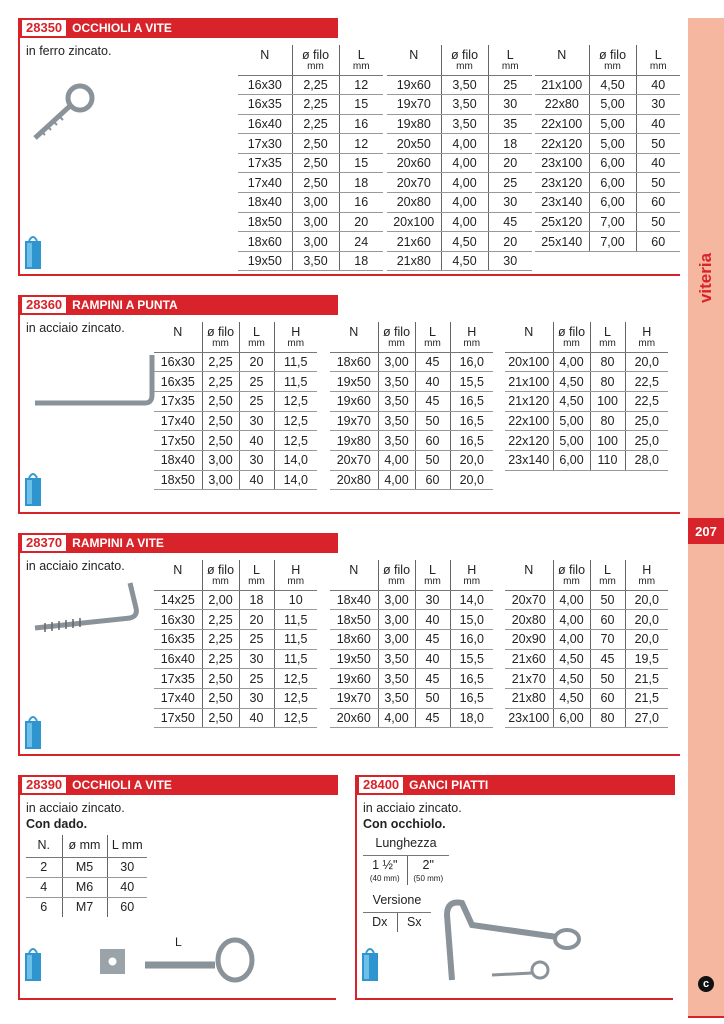 Image resolution: width=724 pixels, height=1024 pixels. Describe the element at coordinates (412, 816) in the screenshot. I see `product-description: in acciaio zincato. Con occhiolo.` at that location.